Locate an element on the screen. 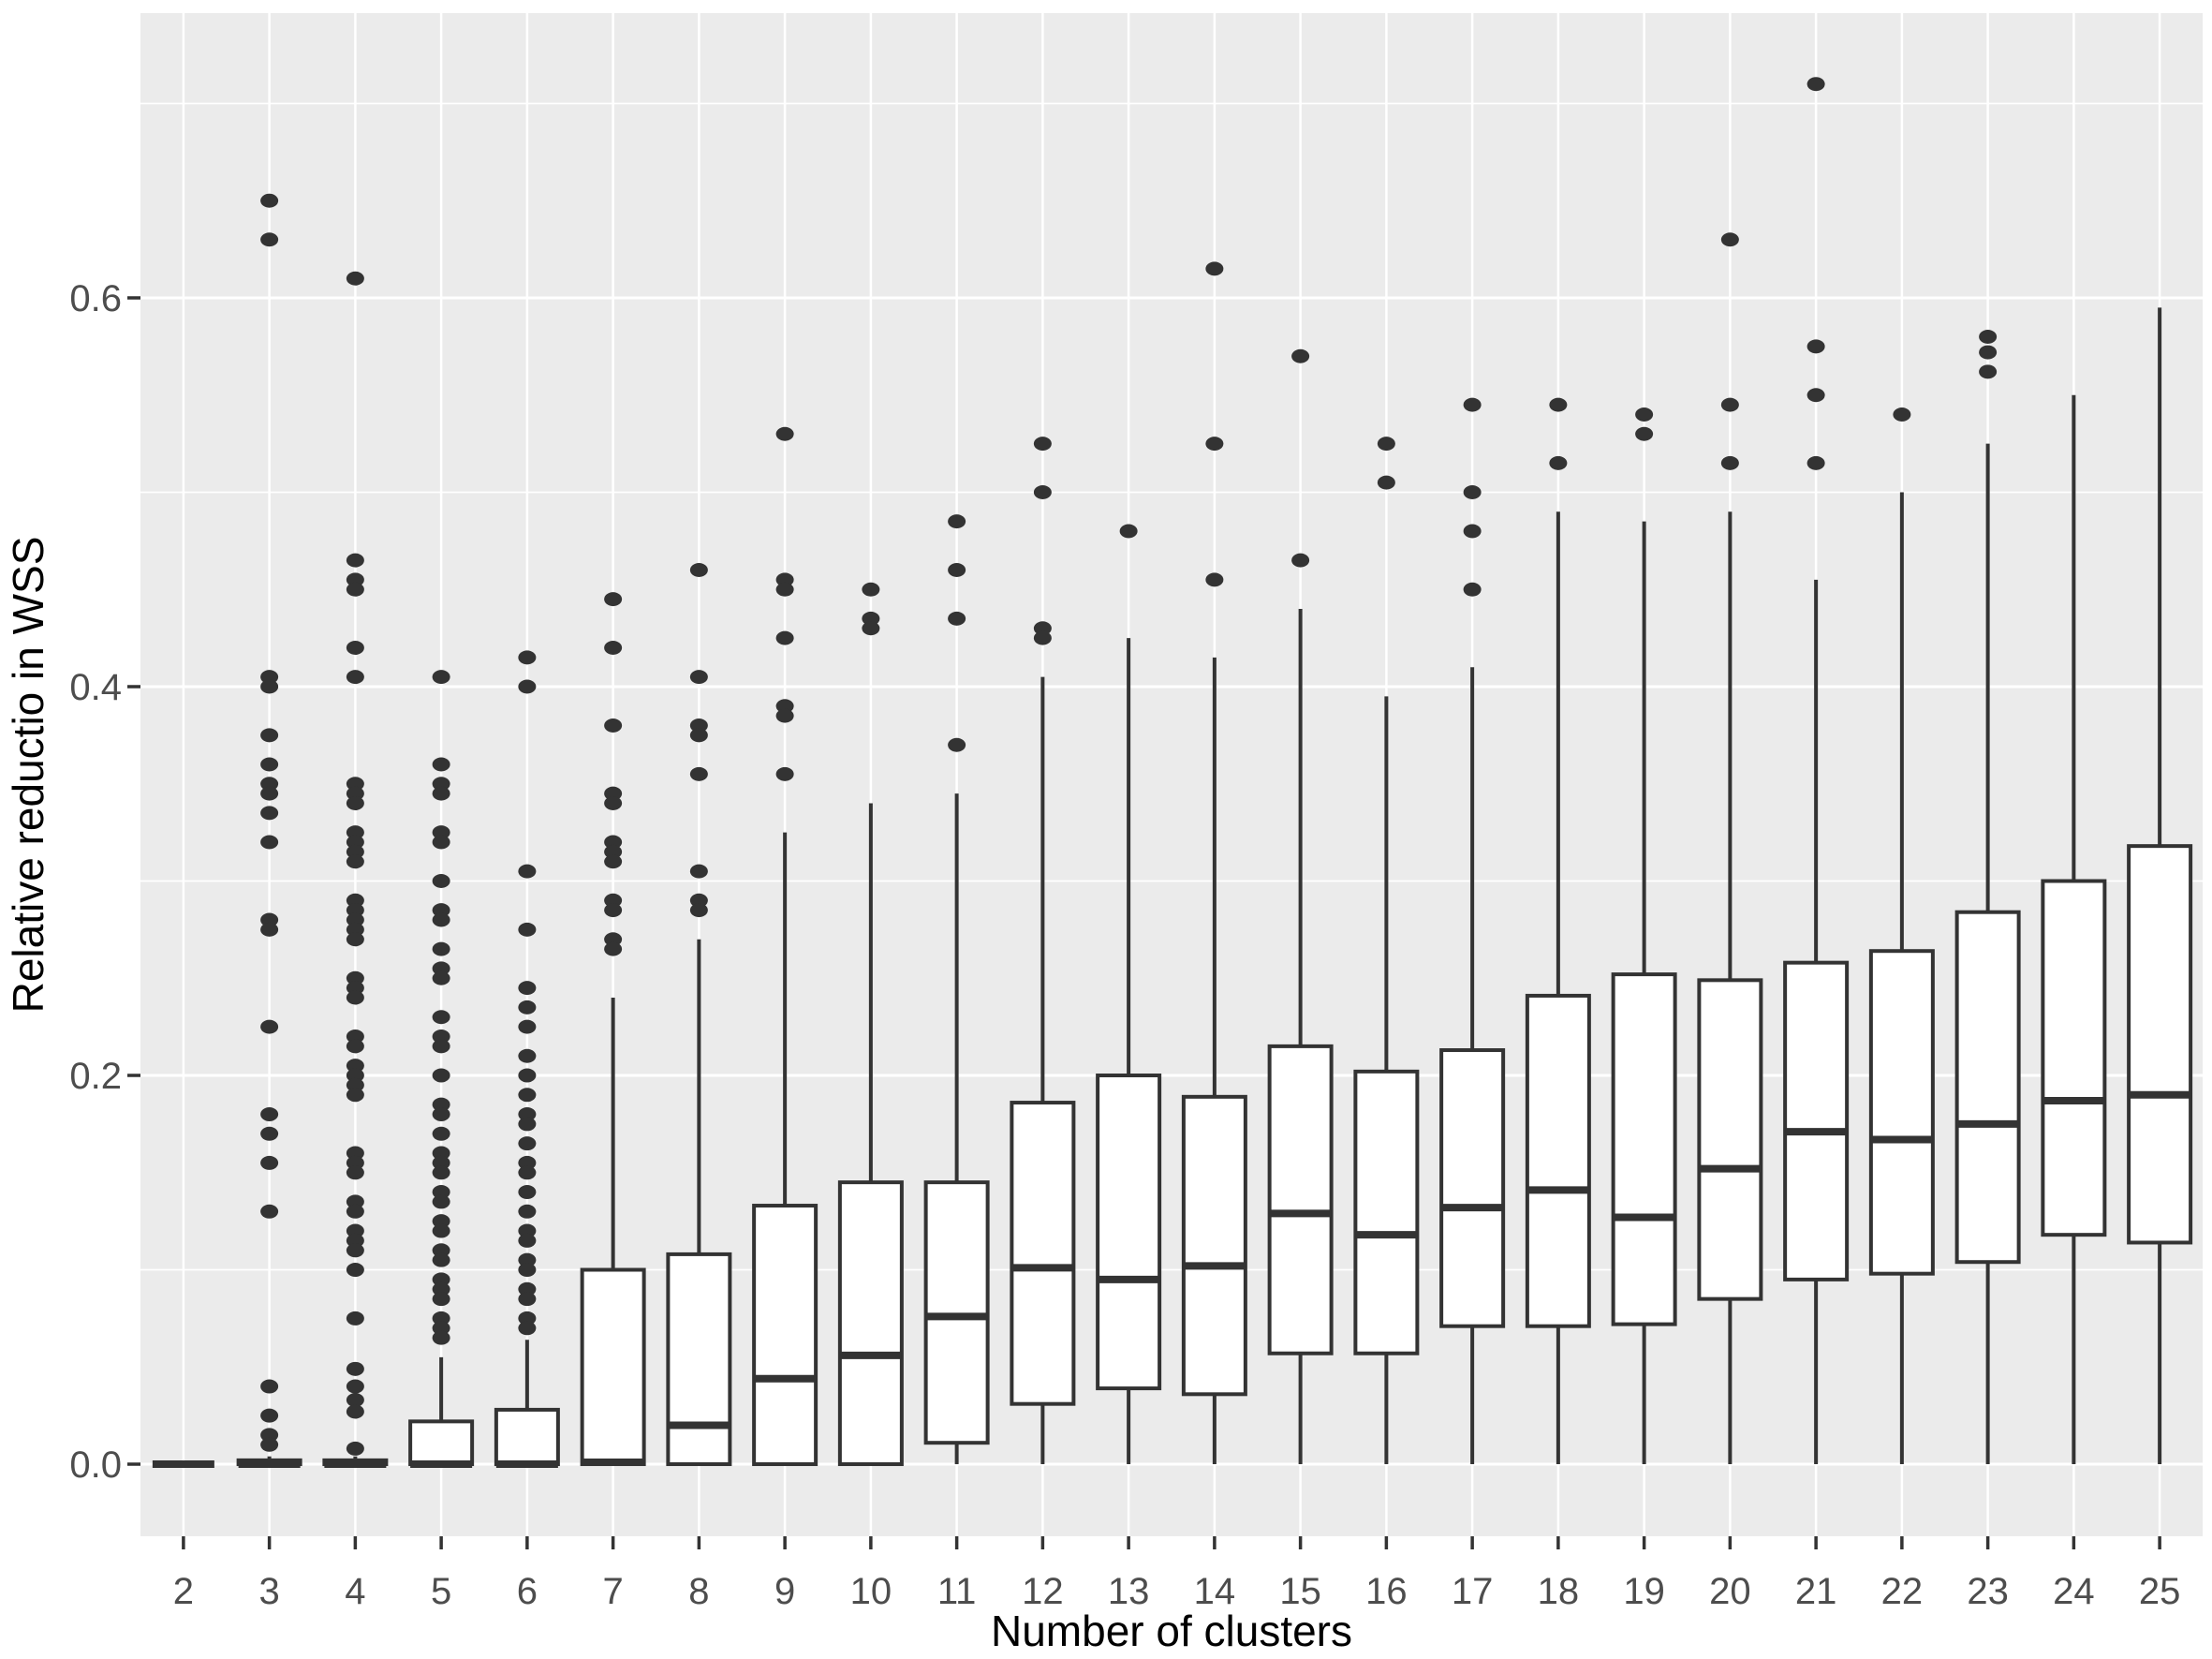 The image size is (2212, 1659). x-tick-label: 6 is located at coordinates (527, 1592).